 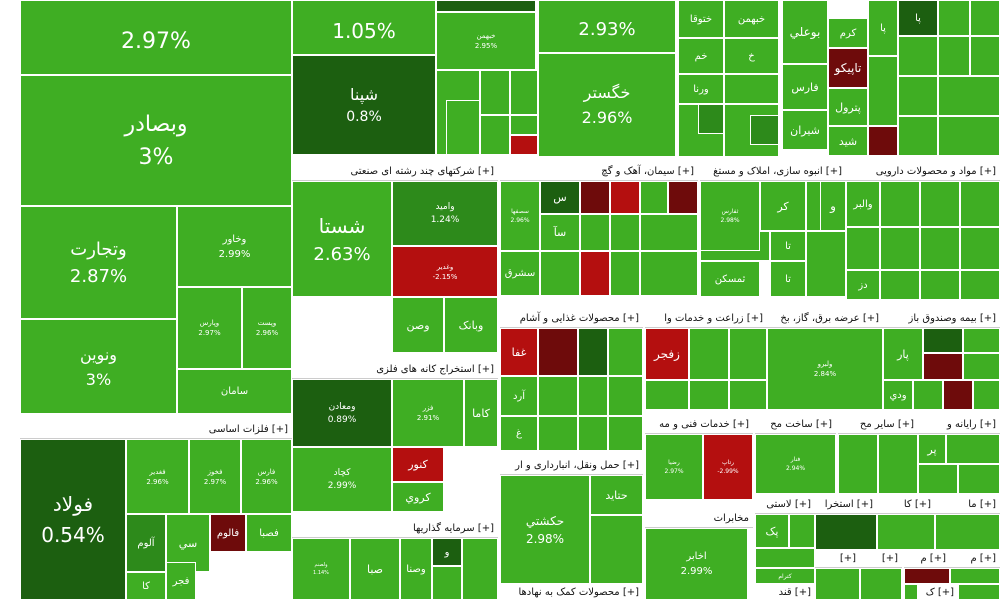 What do you see at coordinates (848, 33) in the screenshot?
I see `treemap-tile: کرم` at bounding box center [848, 33].